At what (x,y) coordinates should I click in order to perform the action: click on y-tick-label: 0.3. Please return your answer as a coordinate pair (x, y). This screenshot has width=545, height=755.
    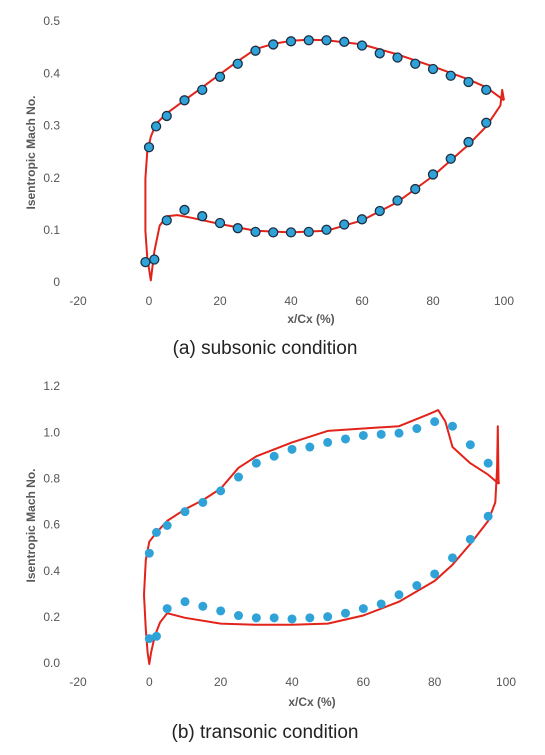
    Looking at the image, I should click on (51, 126).